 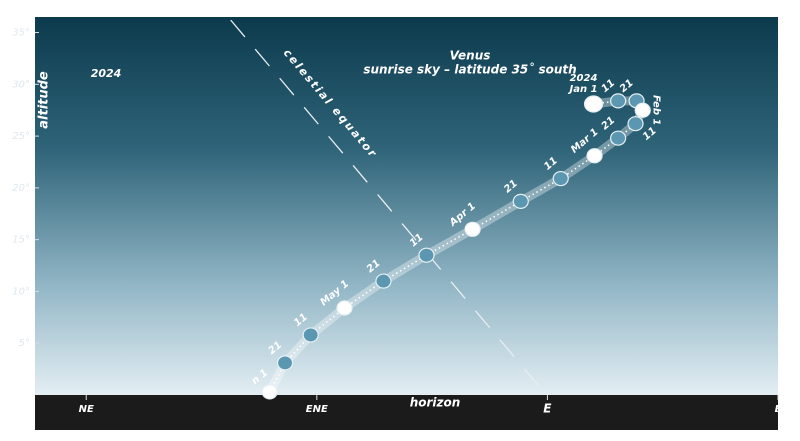 What do you see at coordinates (106, 73) in the screenshot?
I see `year-label: 2024` at bounding box center [106, 73].